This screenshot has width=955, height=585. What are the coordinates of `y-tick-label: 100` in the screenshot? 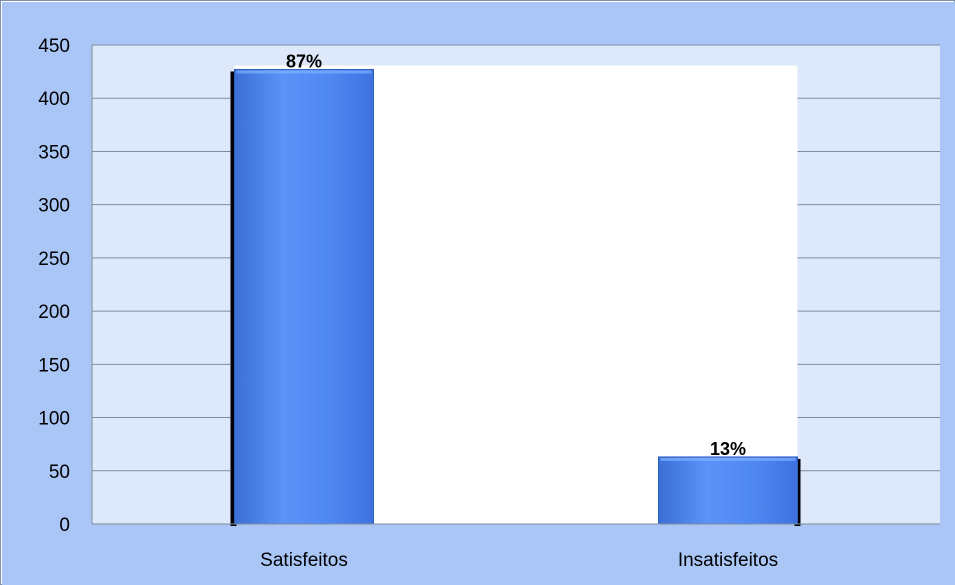 It's located at (54, 419).